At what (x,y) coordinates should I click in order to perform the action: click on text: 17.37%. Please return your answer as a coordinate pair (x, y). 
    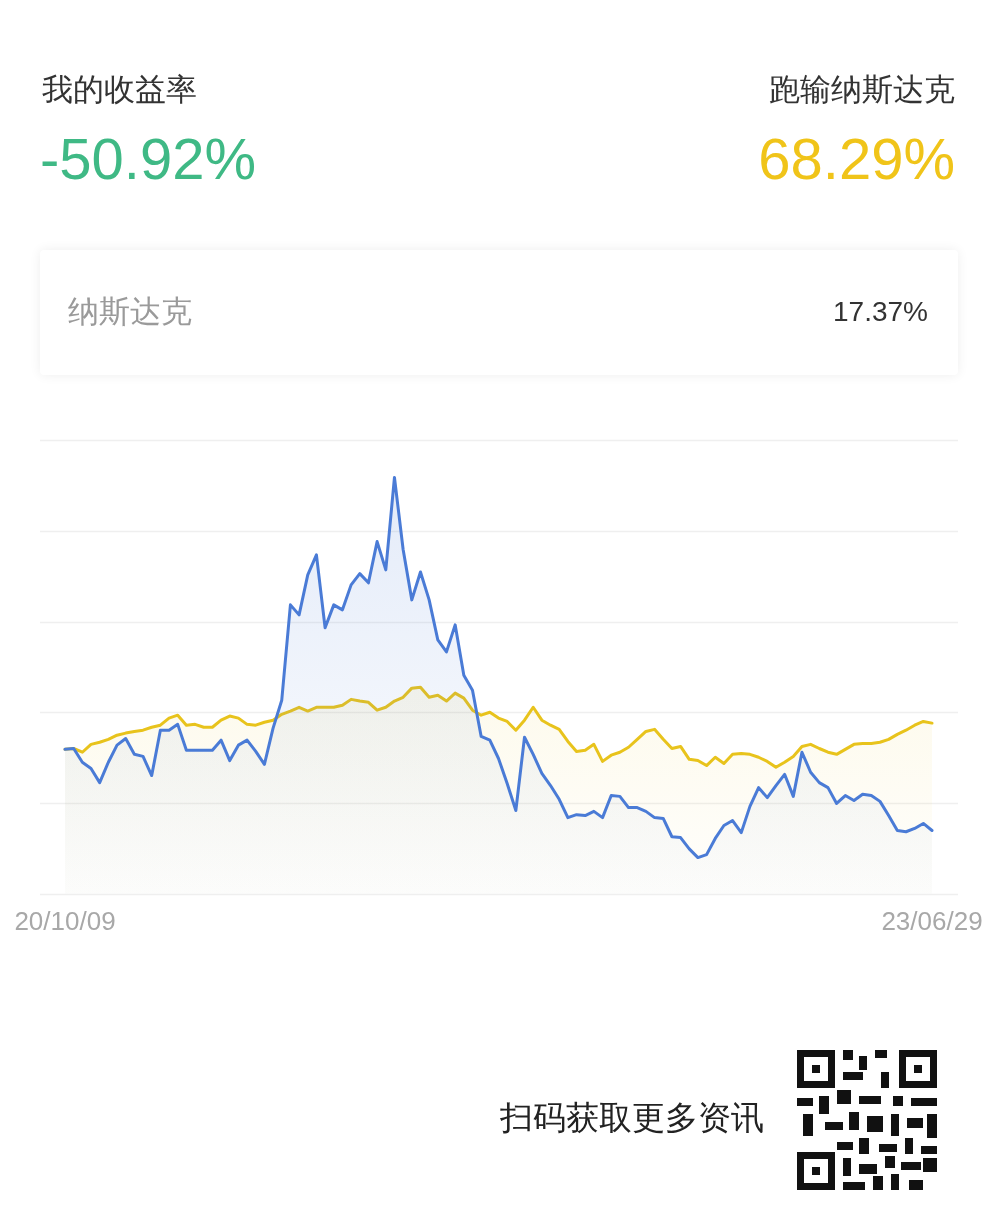
    Looking at the image, I should click on (880, 311).